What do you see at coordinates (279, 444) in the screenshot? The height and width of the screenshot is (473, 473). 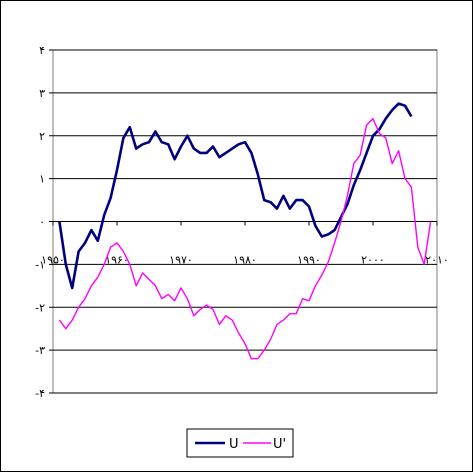 I see `legend-label-1: U'` at bounding box center [279, 444].